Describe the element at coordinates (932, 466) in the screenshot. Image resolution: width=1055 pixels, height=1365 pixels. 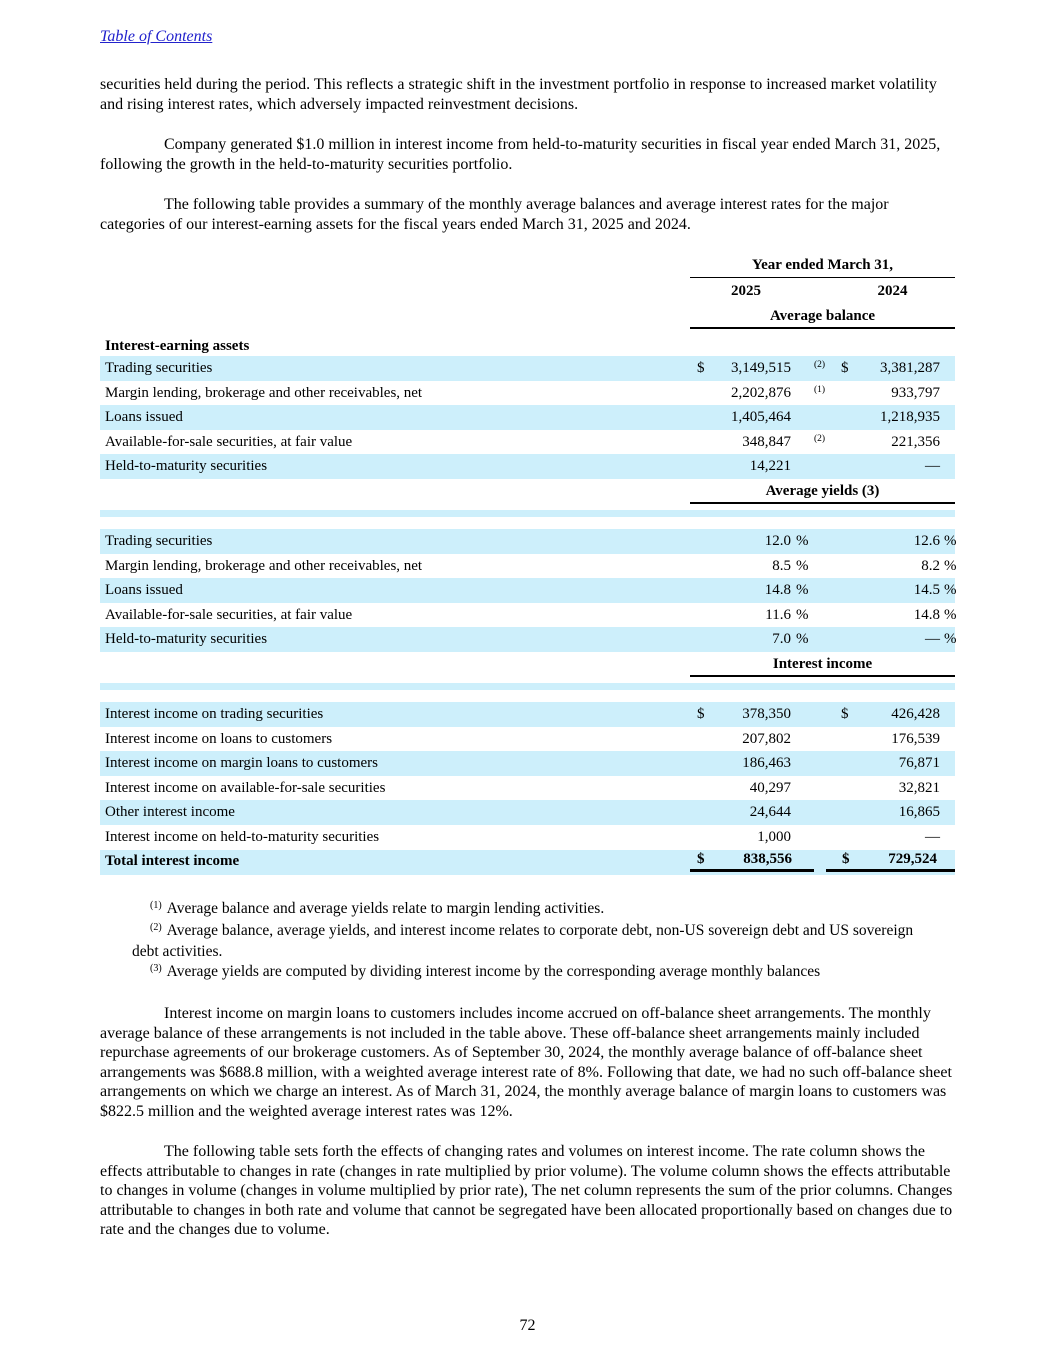
I see `value-2024: —` at that location.